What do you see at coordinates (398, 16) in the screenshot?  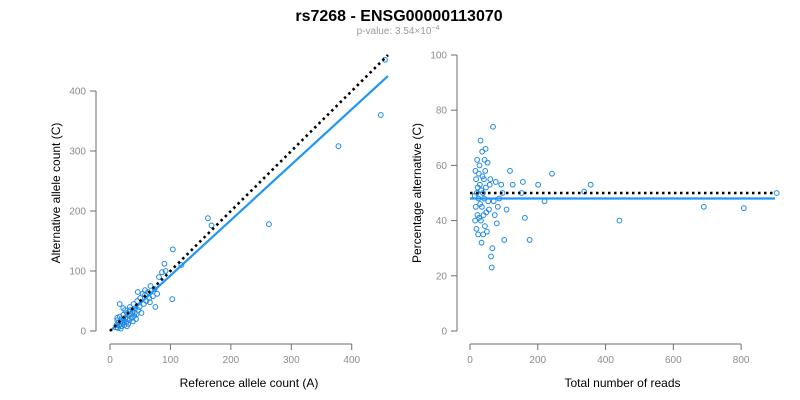 I see `chart-title: rs7268 - ENSG00000113070` at bounding box center [398, 16].